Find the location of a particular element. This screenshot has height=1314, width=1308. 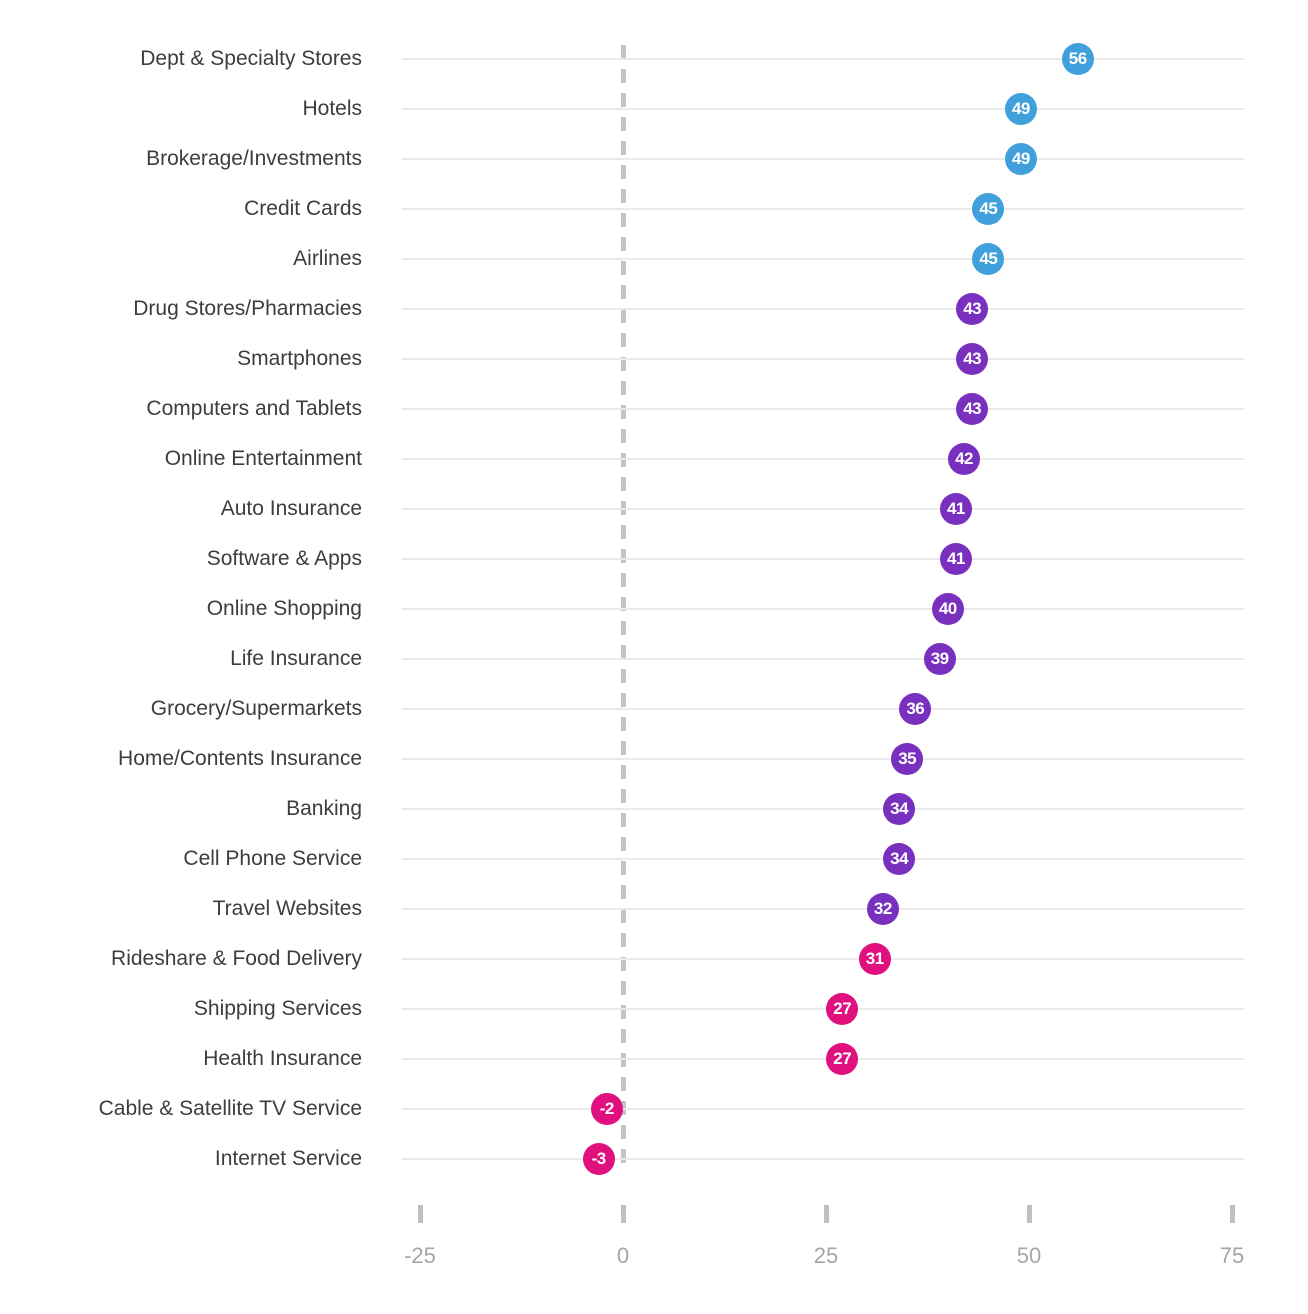

x-axis-tick-label: 25 is located at coordinates (826, 1255).